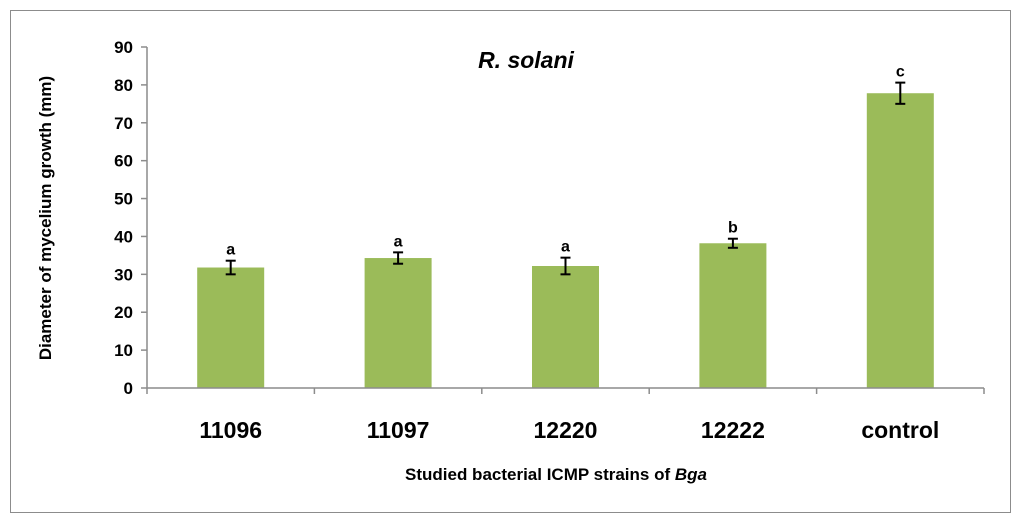 The width and height of the screenshot is (1024, 526). I want to click on y-tick-label: 70, so click(123, 123).